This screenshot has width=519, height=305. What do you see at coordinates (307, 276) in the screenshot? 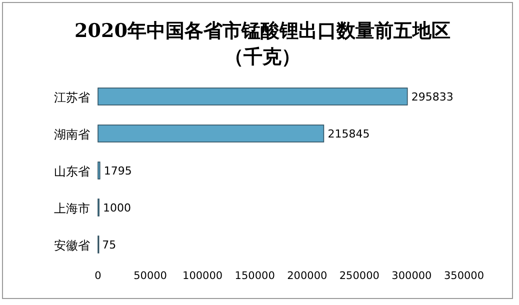
I see `x-tick-label: 200000` at bounding box center [307, 276].